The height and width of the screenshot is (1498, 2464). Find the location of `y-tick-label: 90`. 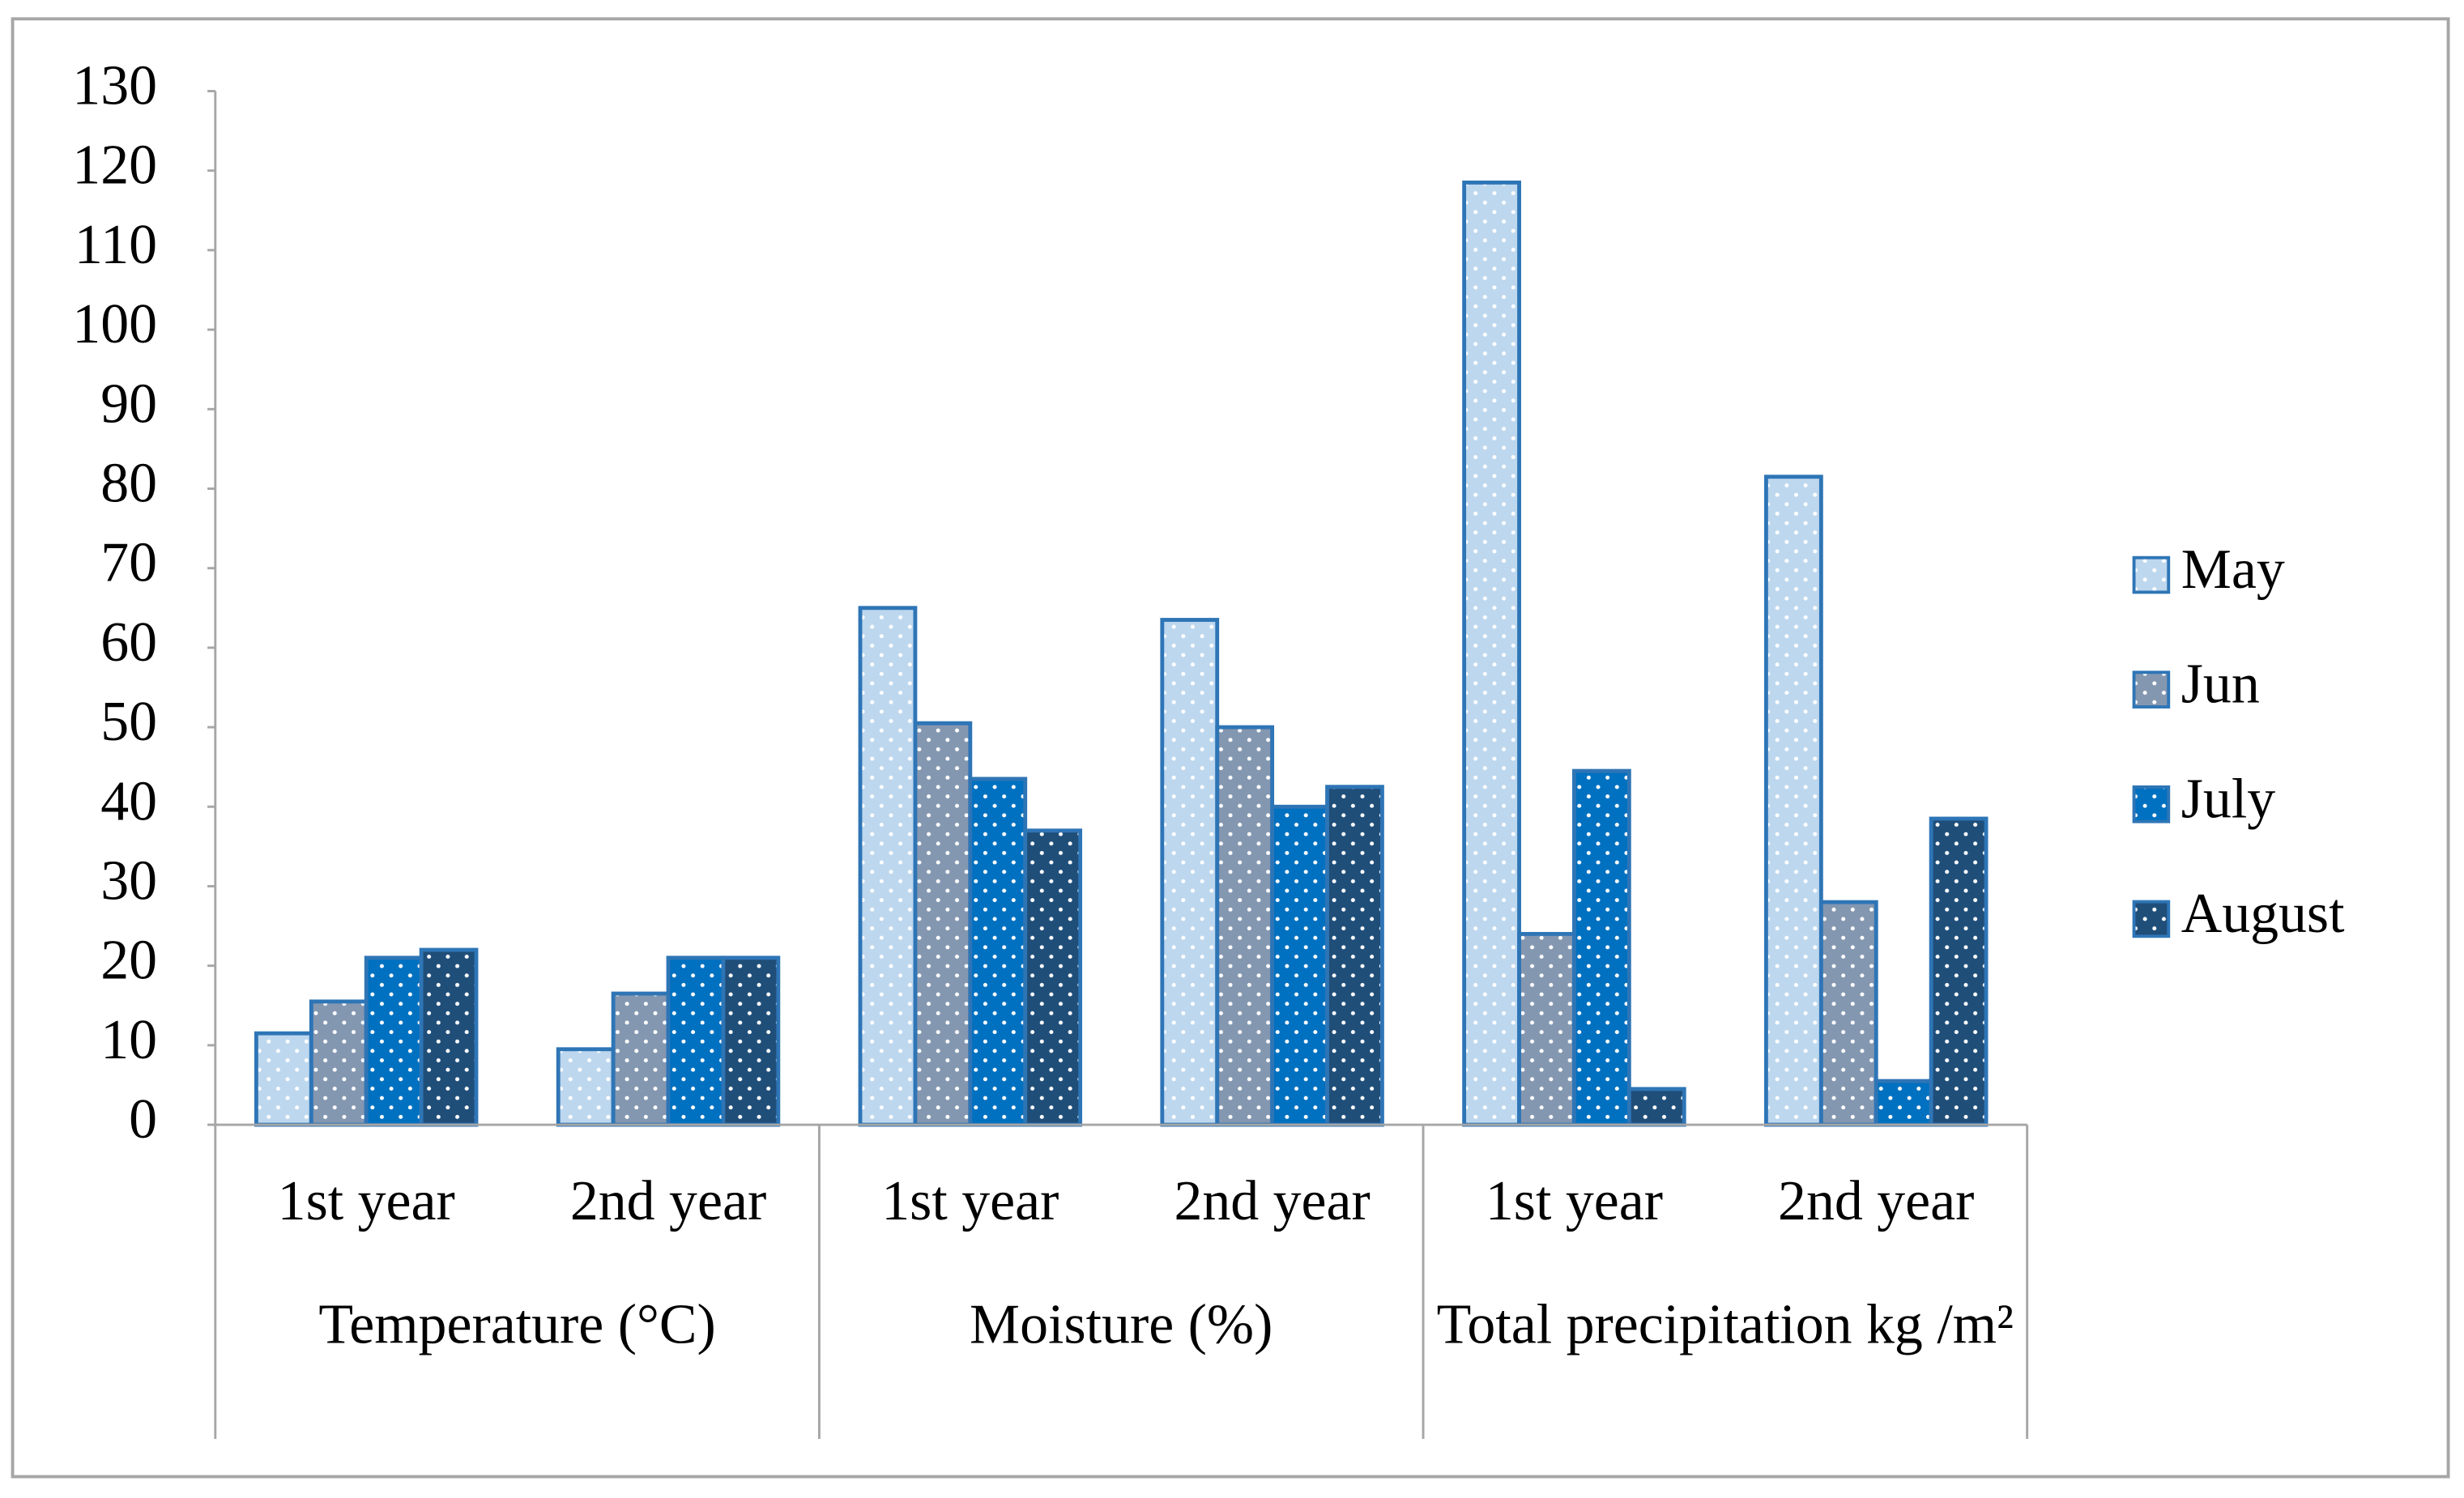

y-tick-label: 90 is located at coordinates (128, 403).